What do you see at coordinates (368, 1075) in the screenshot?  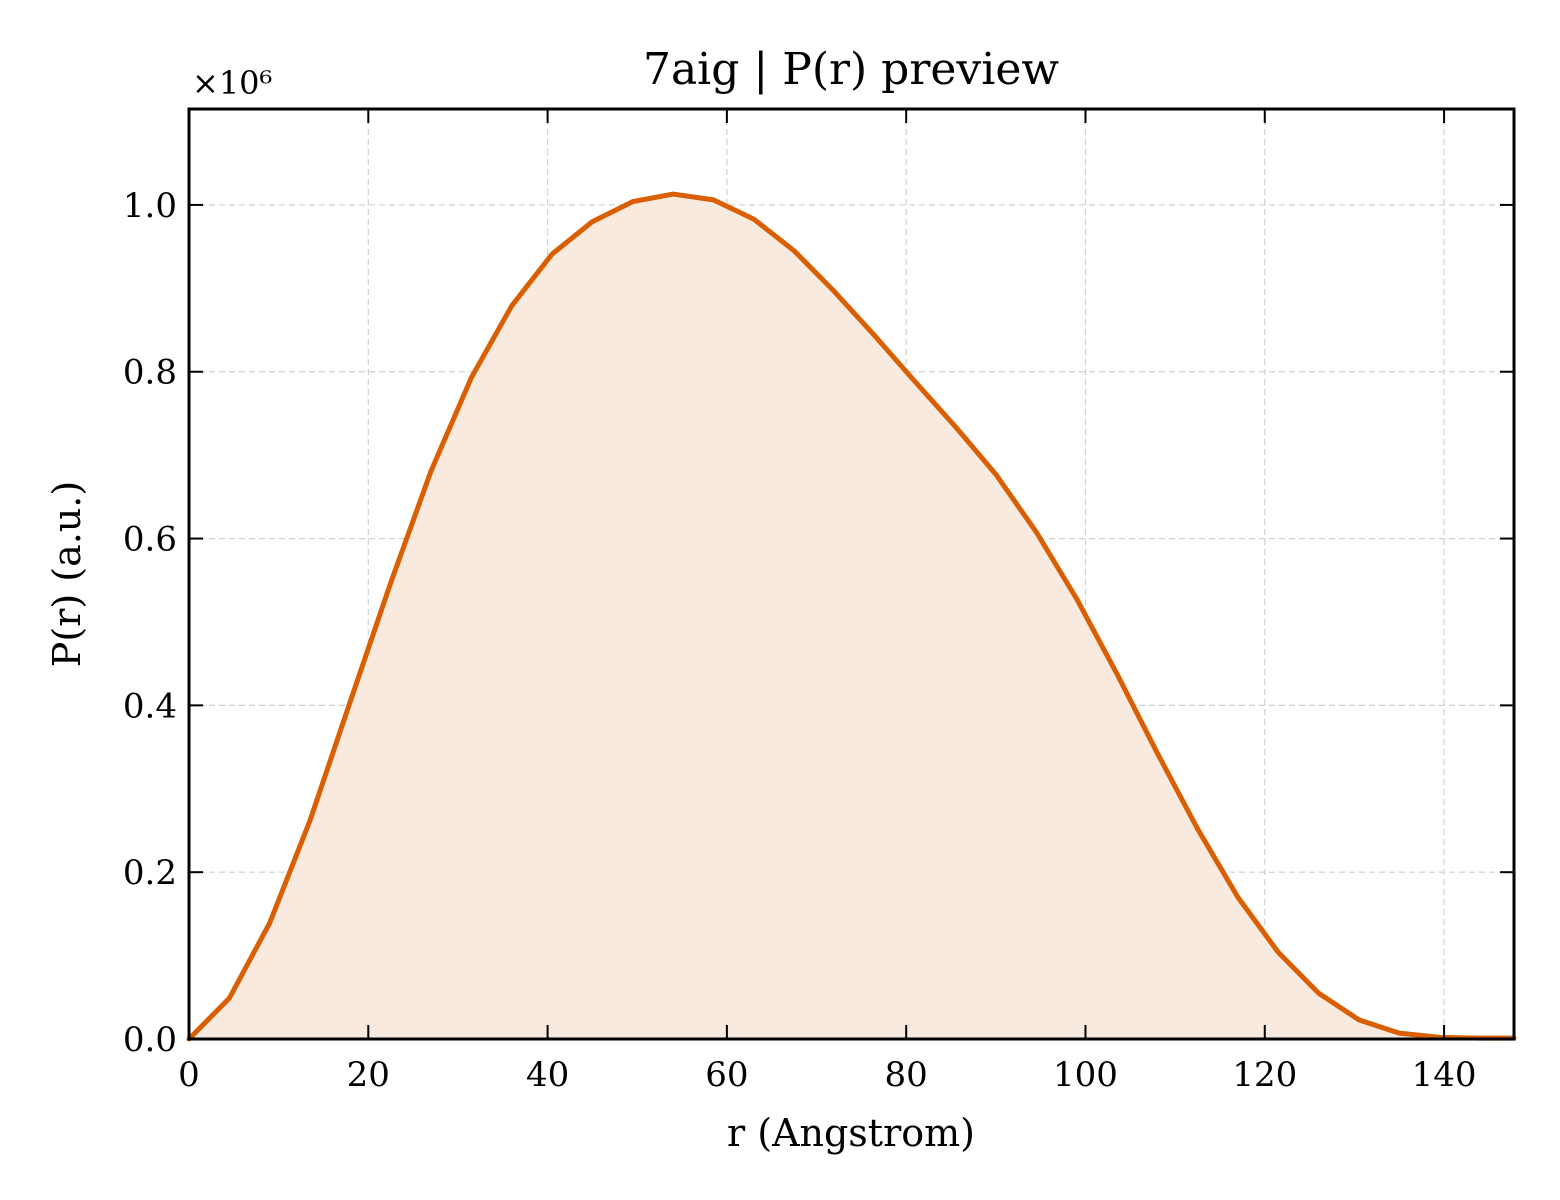 I see `x-tick-label: 20` at bounding box center [368, 1075].